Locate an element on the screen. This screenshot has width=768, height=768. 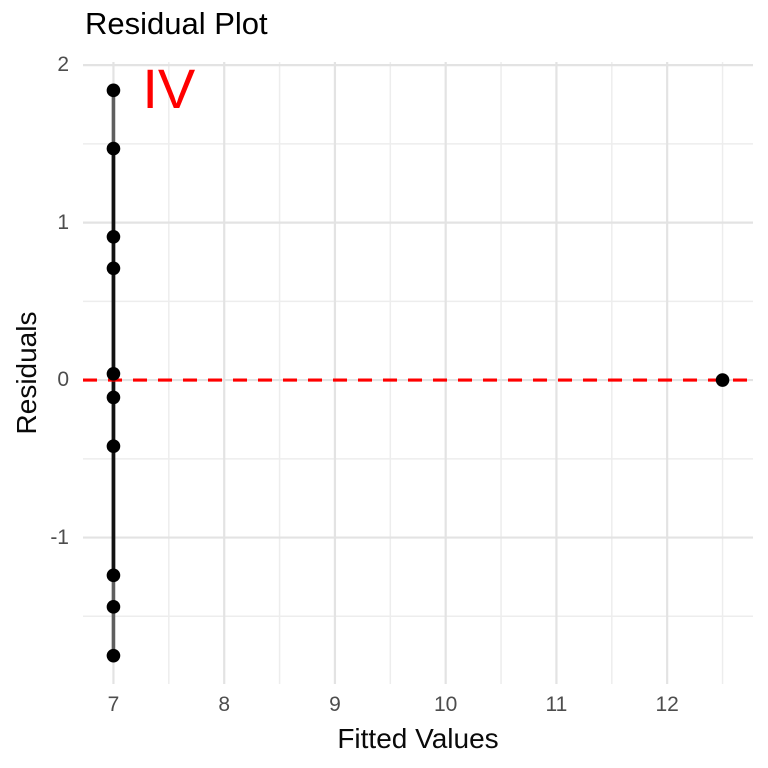
x-tick-label: 12 is located at coordinates (667, 704).